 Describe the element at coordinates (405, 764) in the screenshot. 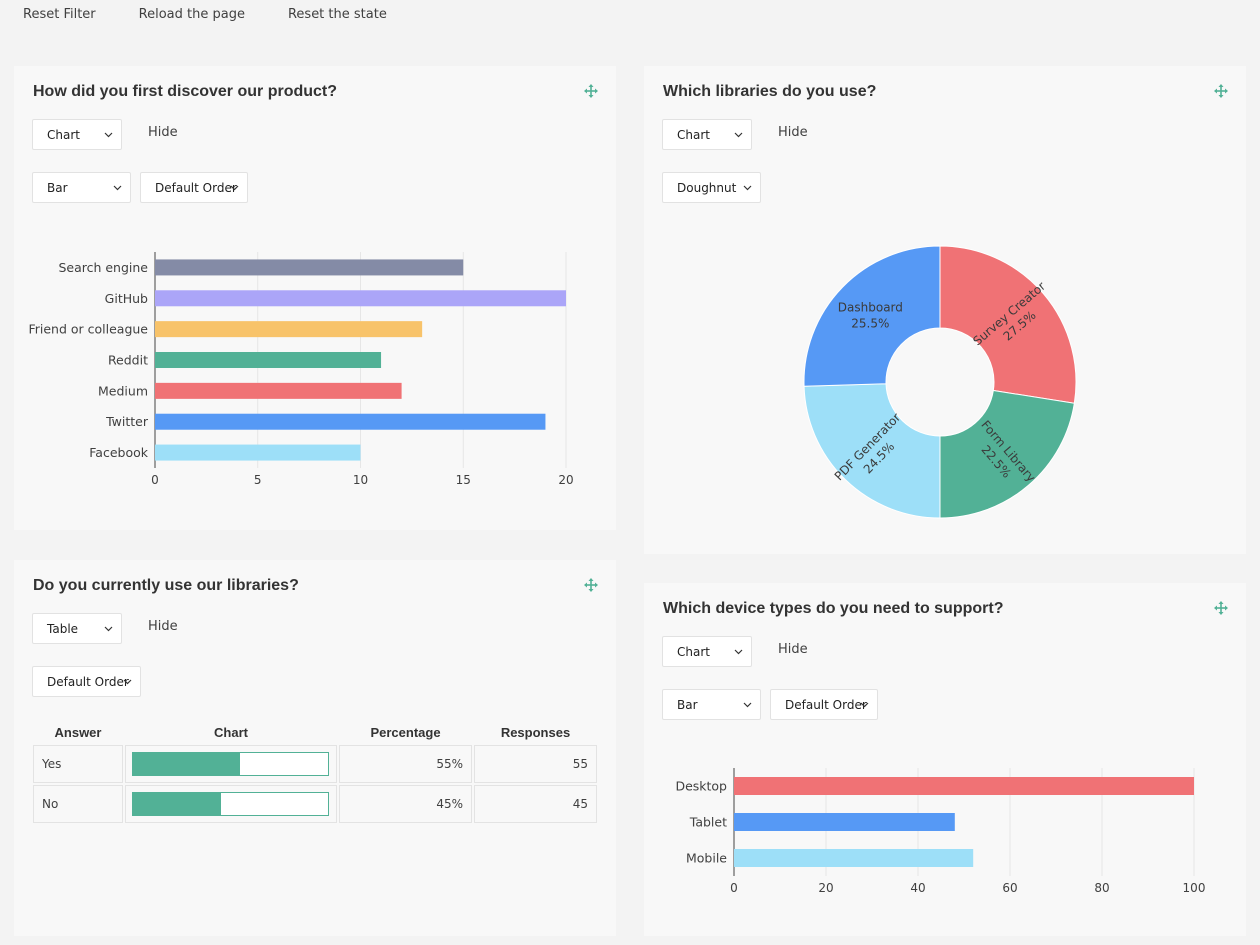

I see `percentage-cell: 55%` at that location.